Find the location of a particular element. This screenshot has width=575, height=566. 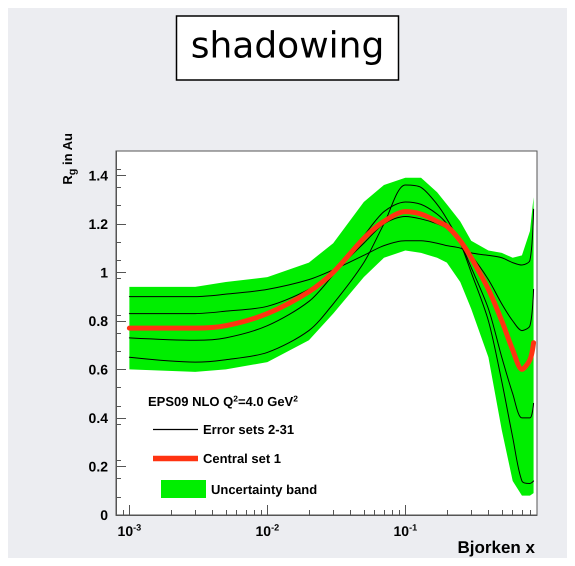

legend-label: Error sets 2-31 is located at coordinates (248, 429).